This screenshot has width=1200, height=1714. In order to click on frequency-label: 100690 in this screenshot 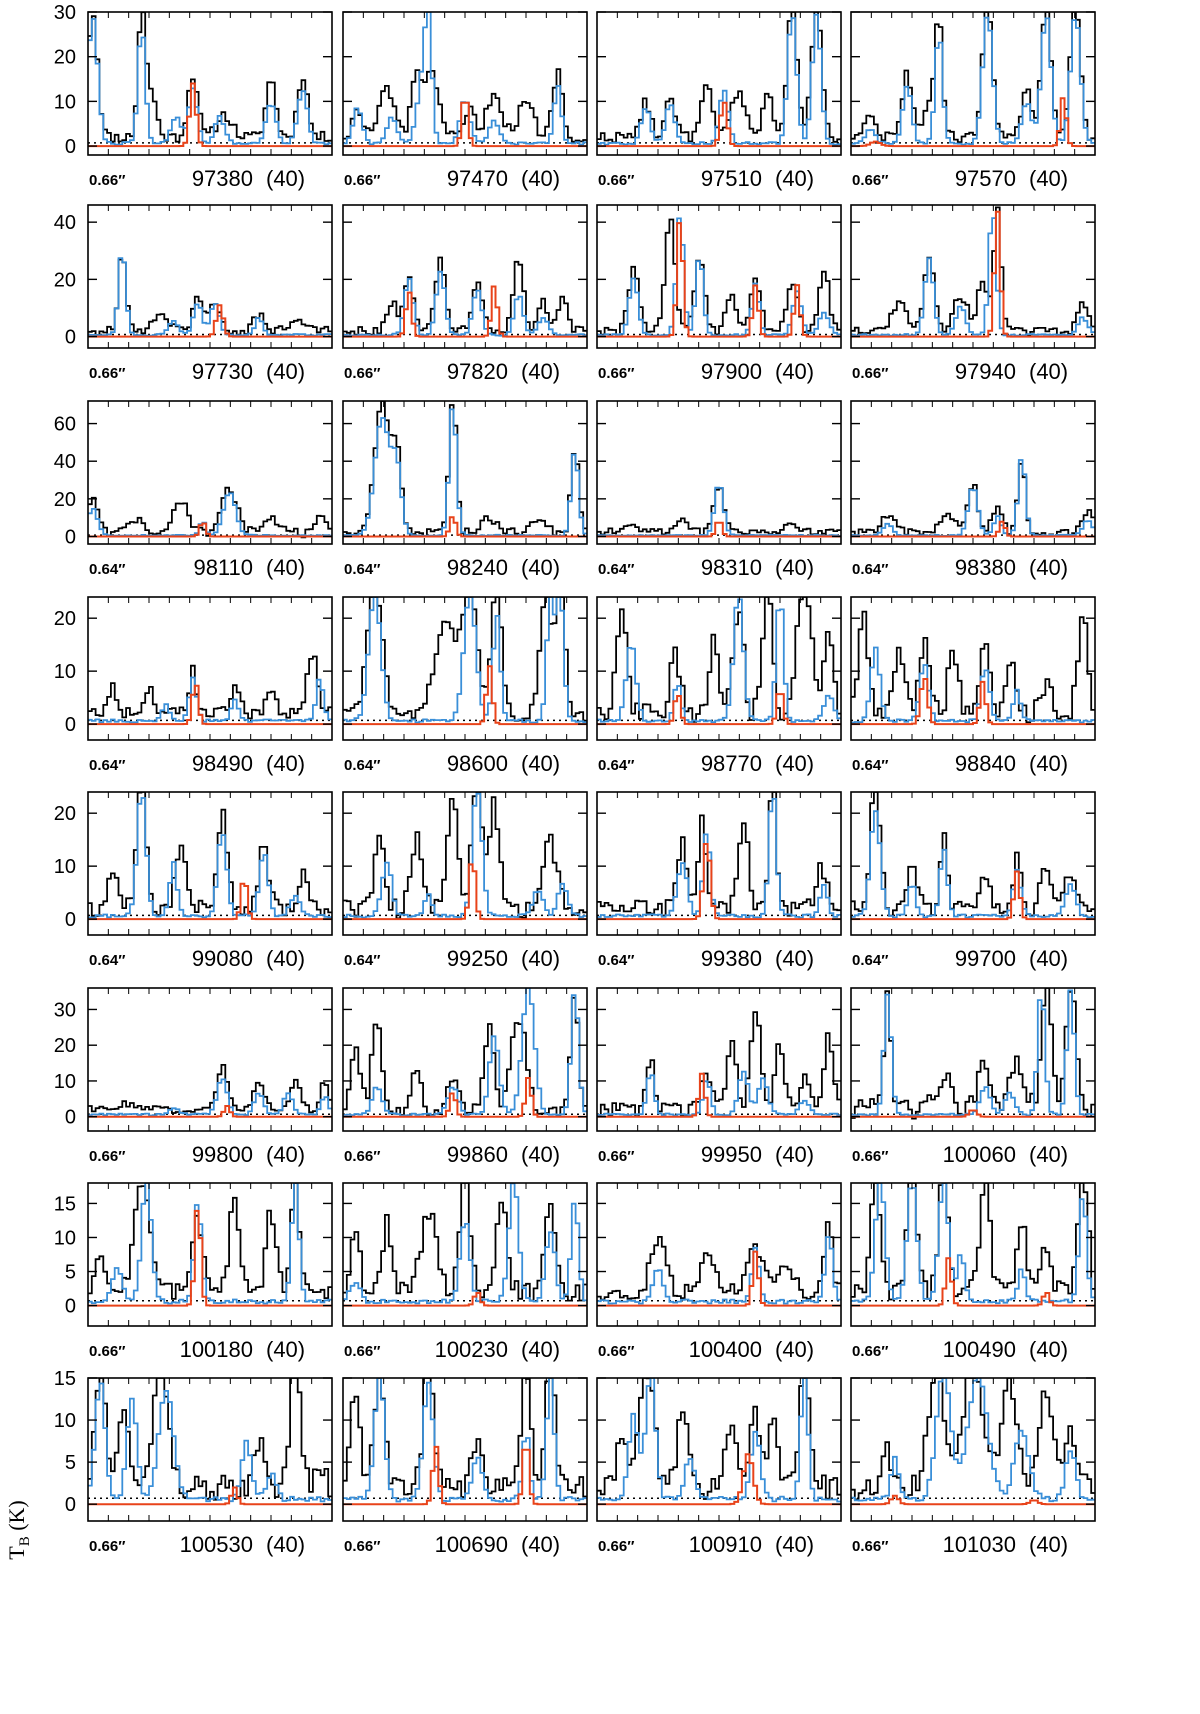, I will do `click(471, 1544)`.